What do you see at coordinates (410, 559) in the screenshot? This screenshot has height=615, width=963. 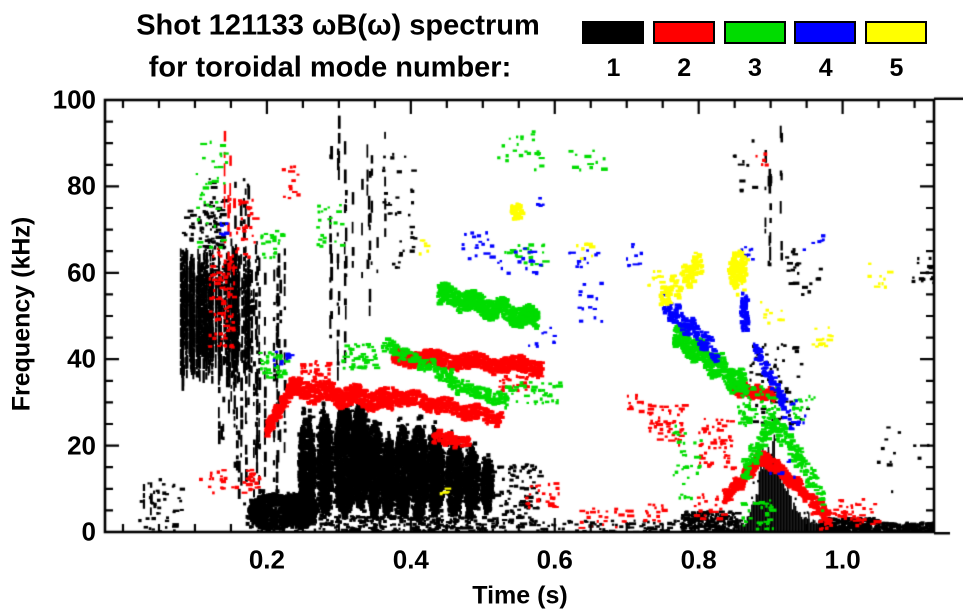 I see `x-tick-label: 0.4` at bounding box center [410, 559].